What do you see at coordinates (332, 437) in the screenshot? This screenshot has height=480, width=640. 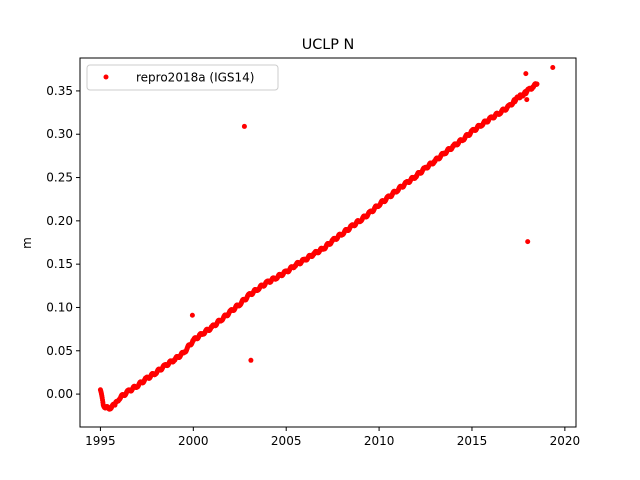 I see `x-axis-ticks: 1995 2000 2005 2010 2015 2020` at bounding box center [332, 437].